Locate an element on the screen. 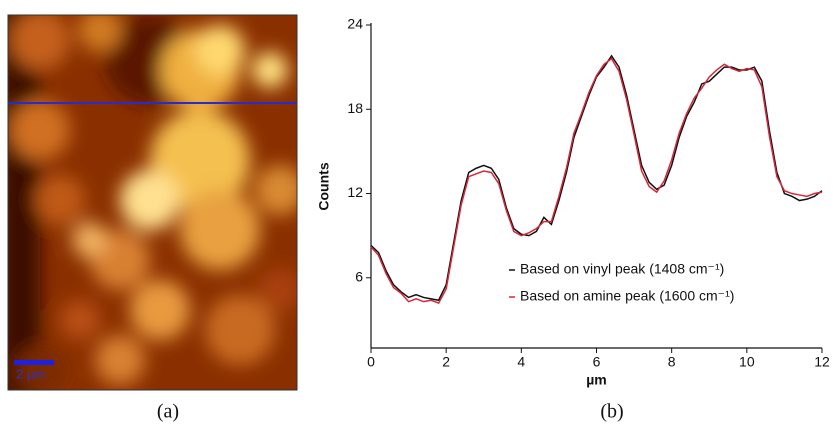 Image resolution: width=833 pixels, height=429 pixels. x-tick-label: 4 is located at coordinates (521, 362).